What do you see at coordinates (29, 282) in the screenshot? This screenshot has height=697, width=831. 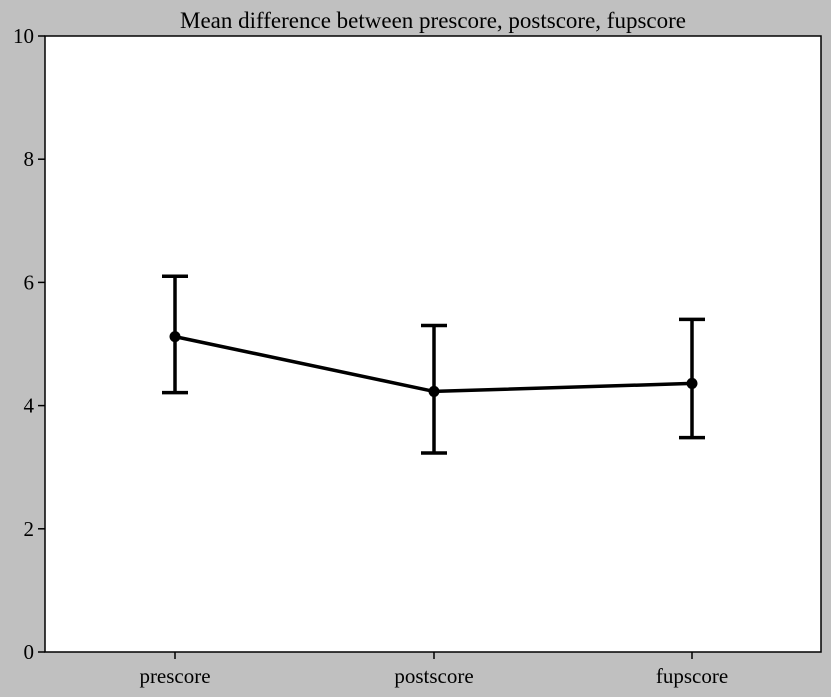 I see `y-tick-label: 6` at bounding box center [29, 282].